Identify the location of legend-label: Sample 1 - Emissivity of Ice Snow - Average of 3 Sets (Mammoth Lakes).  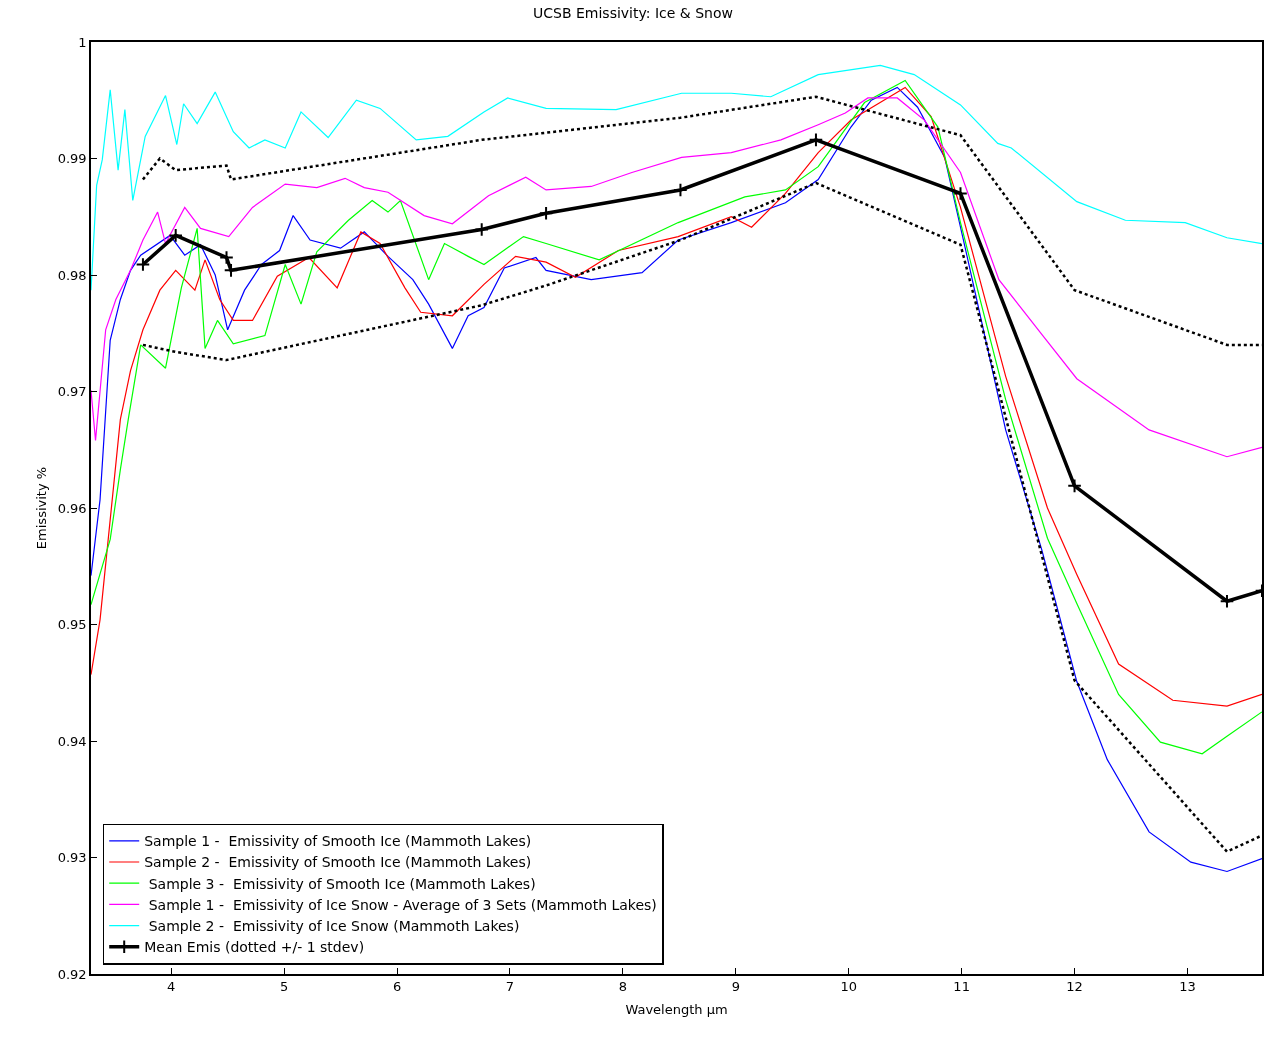
(400, 904).